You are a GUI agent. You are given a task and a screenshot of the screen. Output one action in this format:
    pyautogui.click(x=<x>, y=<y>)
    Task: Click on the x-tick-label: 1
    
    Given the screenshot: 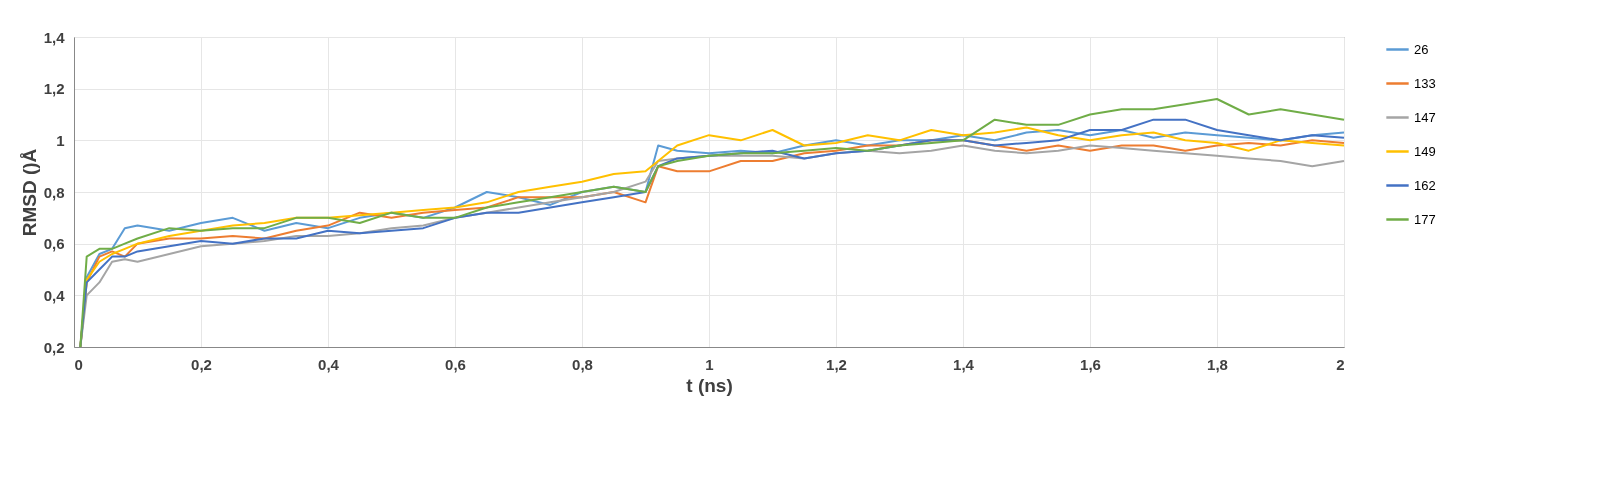 What is the action you would take?
    pyautogui.click(x=709, y=364)
    